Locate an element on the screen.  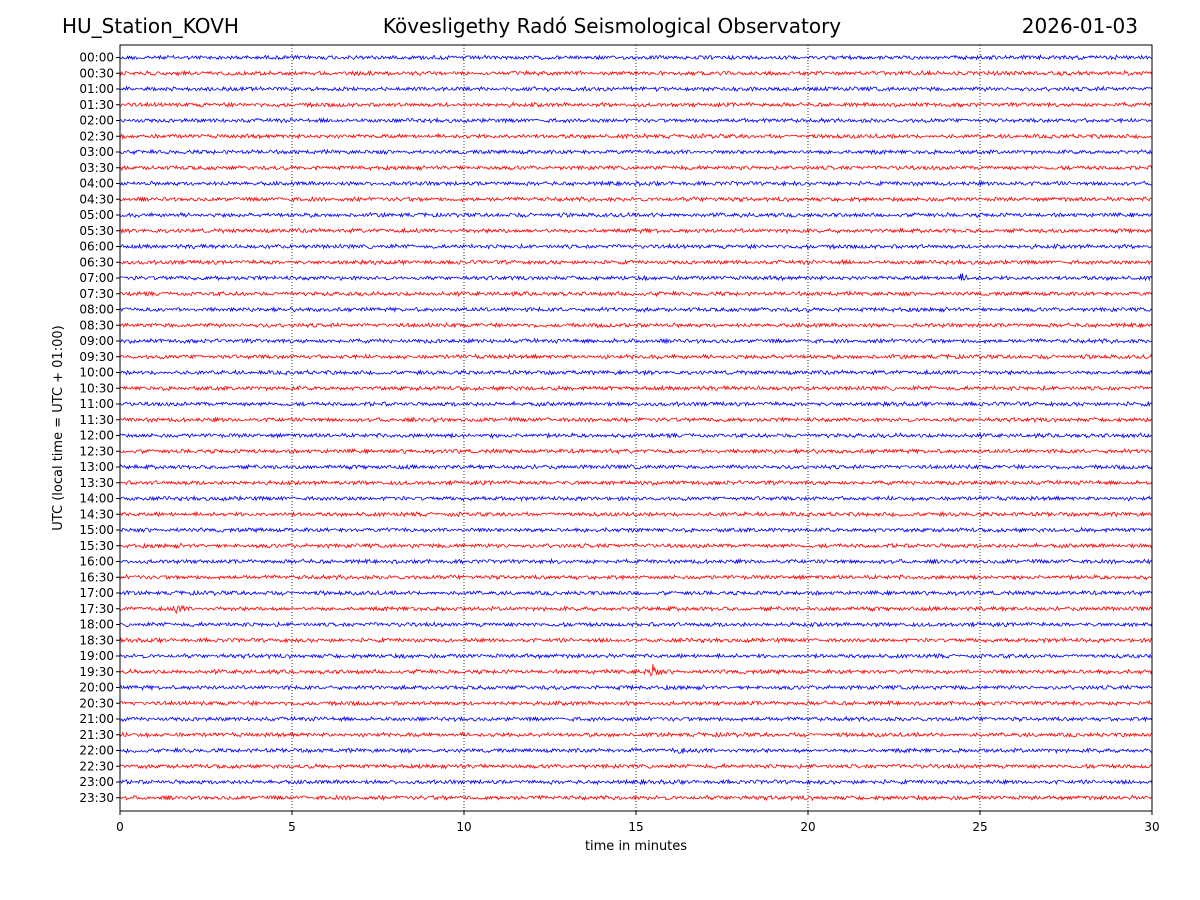
trace-23:00 is located at coordinates (636, 782).